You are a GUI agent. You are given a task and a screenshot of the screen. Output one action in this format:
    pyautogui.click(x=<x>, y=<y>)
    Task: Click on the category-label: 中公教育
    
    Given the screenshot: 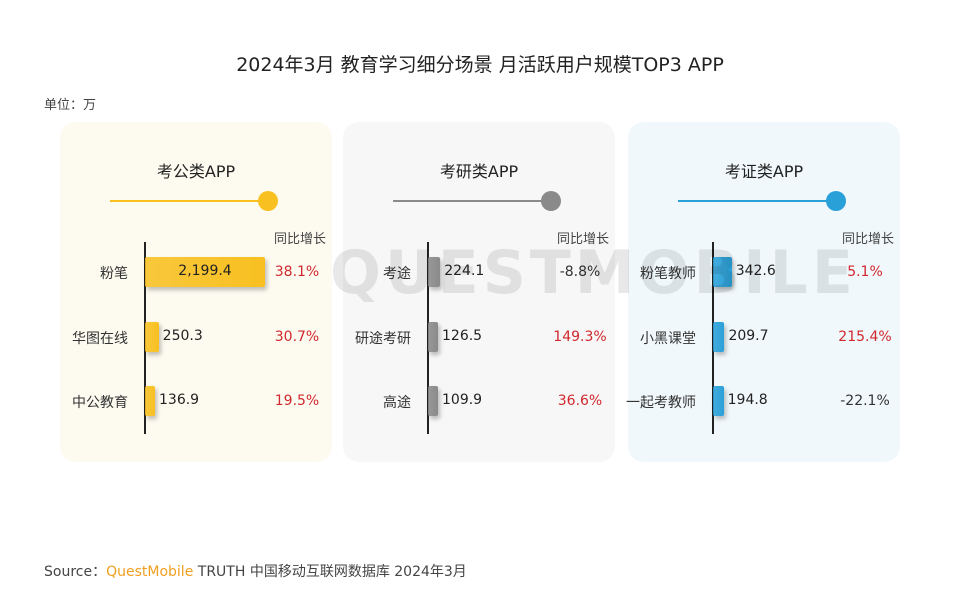 What is the action you would take?
    pyautogui.click(x=100, y=403)
    